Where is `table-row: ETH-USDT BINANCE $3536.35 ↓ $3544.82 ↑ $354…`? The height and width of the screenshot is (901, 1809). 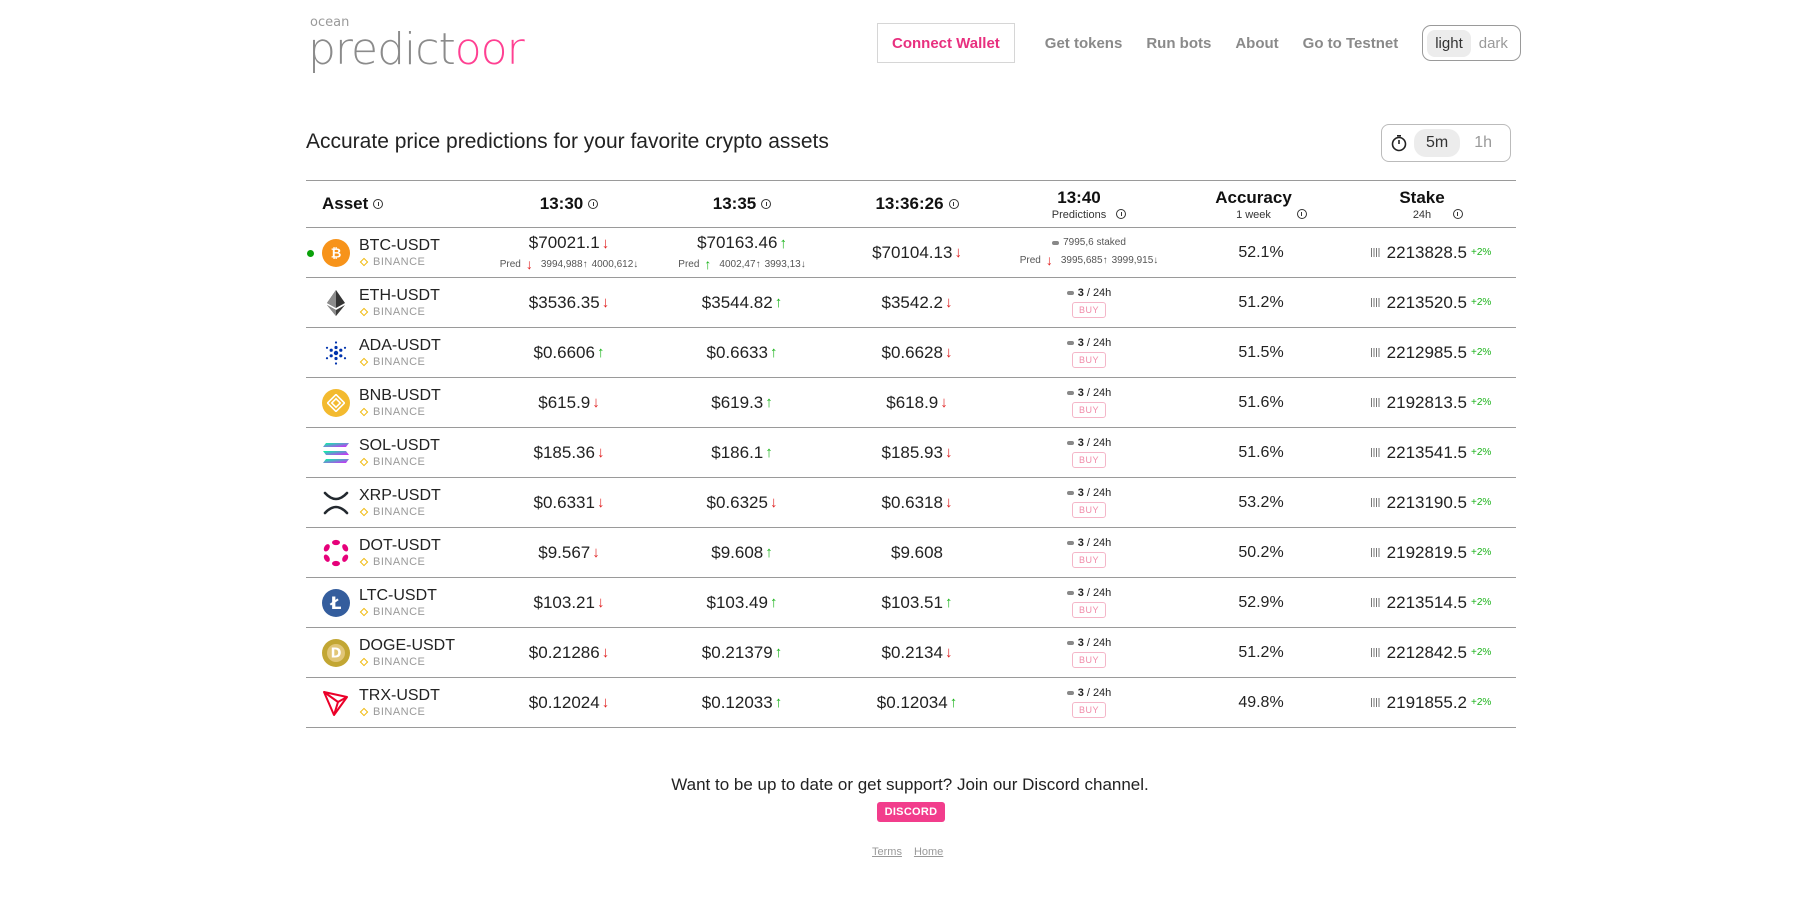
table-row: ETH-USDT BINANCE $3536.35 ↓ $3544.82 ↑ $354… is located at coordinates (911, 303).